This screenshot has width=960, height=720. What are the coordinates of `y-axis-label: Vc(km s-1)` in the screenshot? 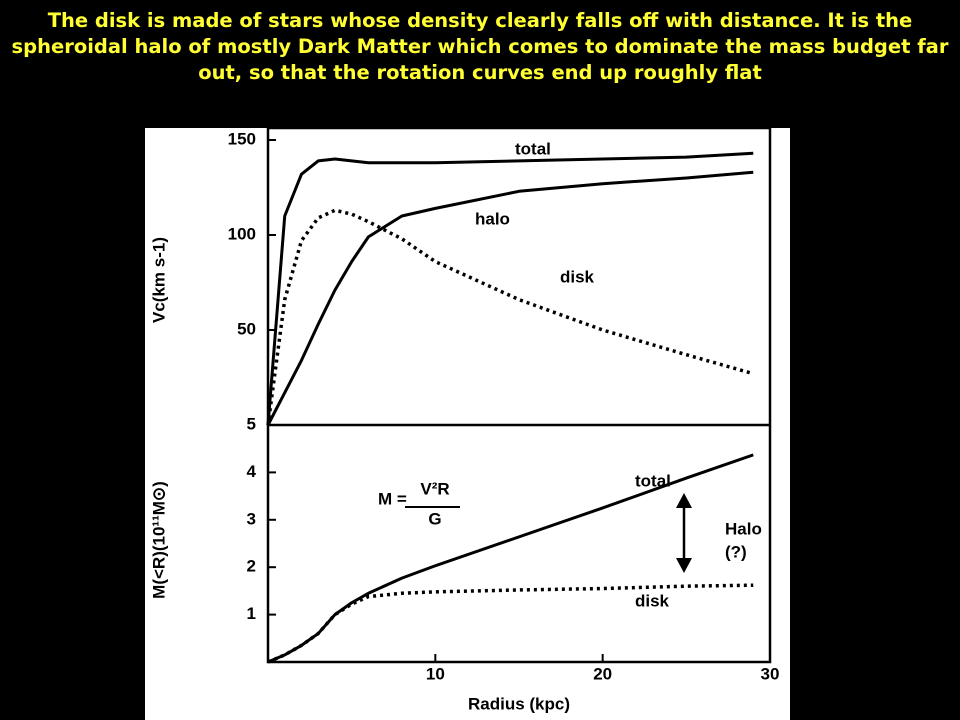 It's located at (158, 280).